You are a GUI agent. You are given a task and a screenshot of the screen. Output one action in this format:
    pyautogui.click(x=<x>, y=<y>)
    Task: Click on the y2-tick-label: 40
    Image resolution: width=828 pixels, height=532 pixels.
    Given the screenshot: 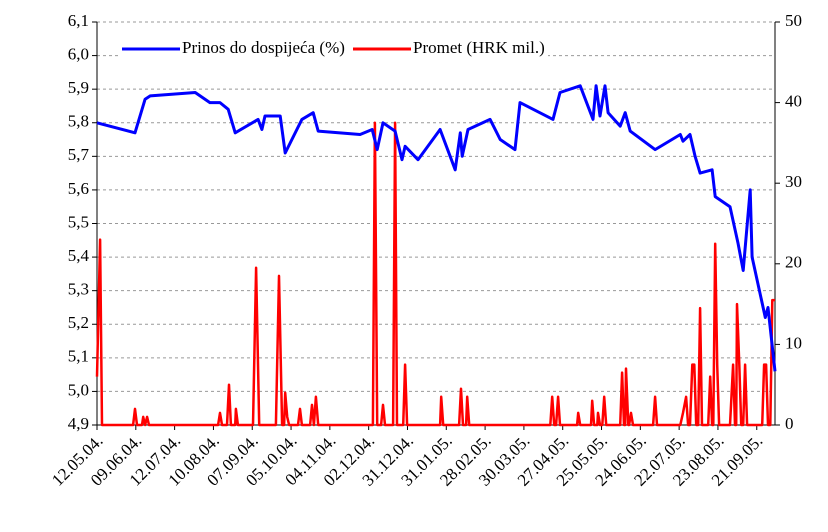 What is the action you would take?
    pyautogui.click(x=793, y=101)
    